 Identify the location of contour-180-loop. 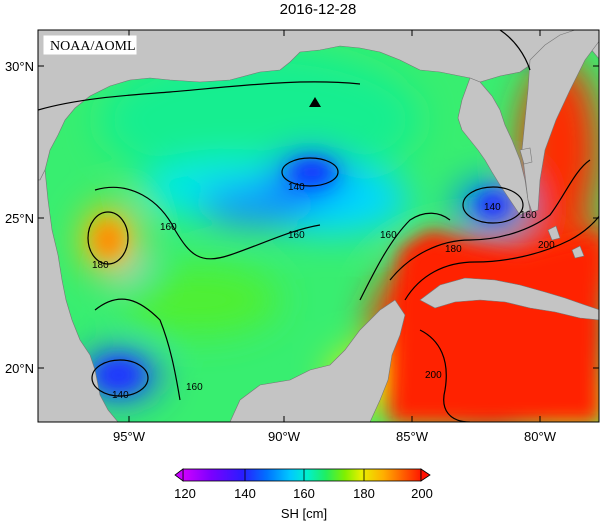
(490, 220).